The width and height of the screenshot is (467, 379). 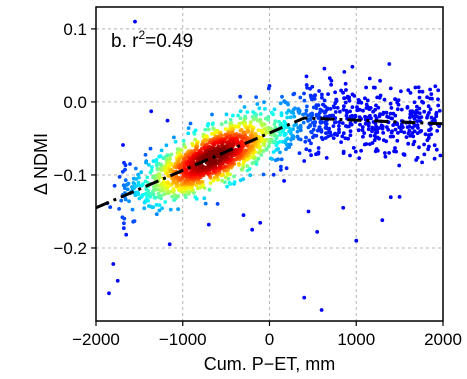 I want to click on x-axis-label: Cum. P−ET, mm, so click(x=270, y=364).